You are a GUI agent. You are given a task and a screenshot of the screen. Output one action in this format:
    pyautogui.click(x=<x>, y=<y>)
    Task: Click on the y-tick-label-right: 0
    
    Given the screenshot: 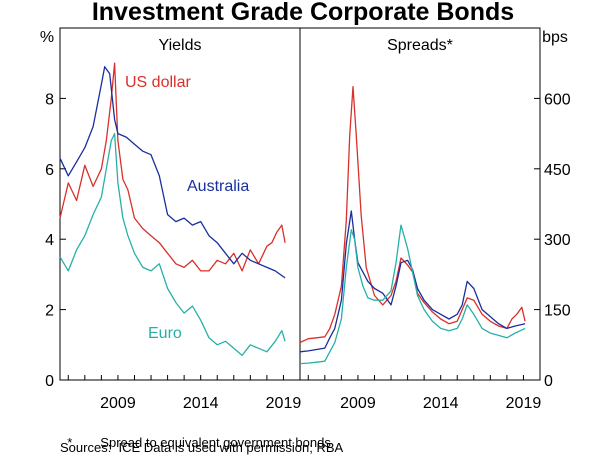 What is the action you would take?
    pyautogui.click(x=548, y=381)
    